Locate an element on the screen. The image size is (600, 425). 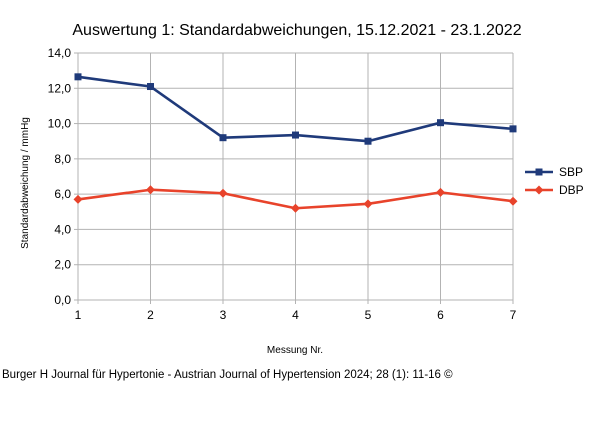
y-tick-label: 2,0 is located at coordinates (62, 265).